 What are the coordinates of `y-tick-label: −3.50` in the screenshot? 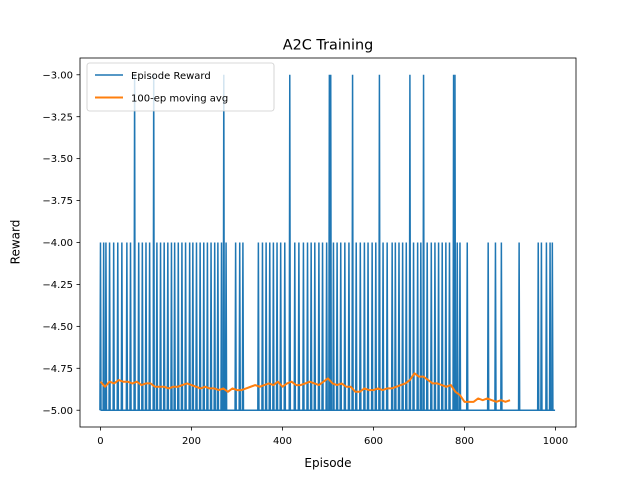 It's located at (57, 159).